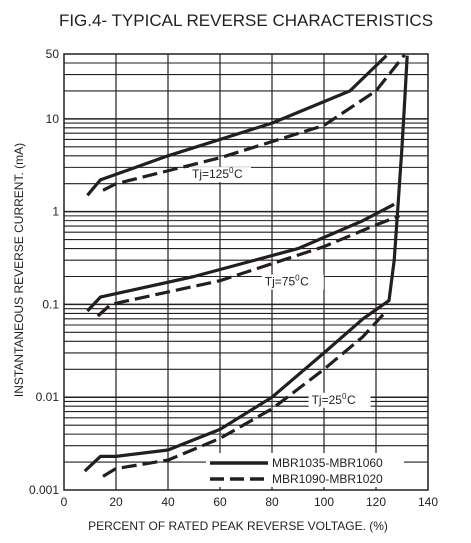 This screenshot has height=543, width=471. I want to click on x-tick-label: 120, so click(376, 502).